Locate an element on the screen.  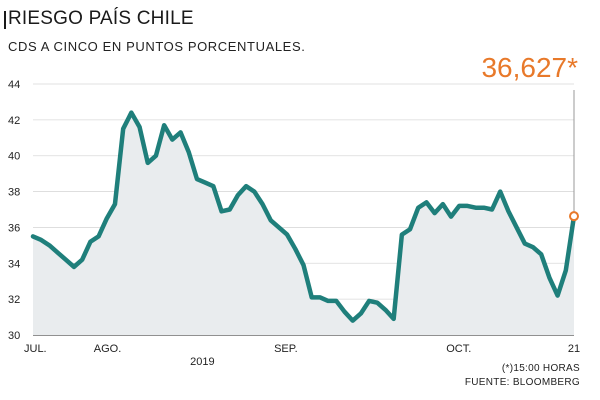
x-tick-label: JUL. is located at coordinates (35, 349).